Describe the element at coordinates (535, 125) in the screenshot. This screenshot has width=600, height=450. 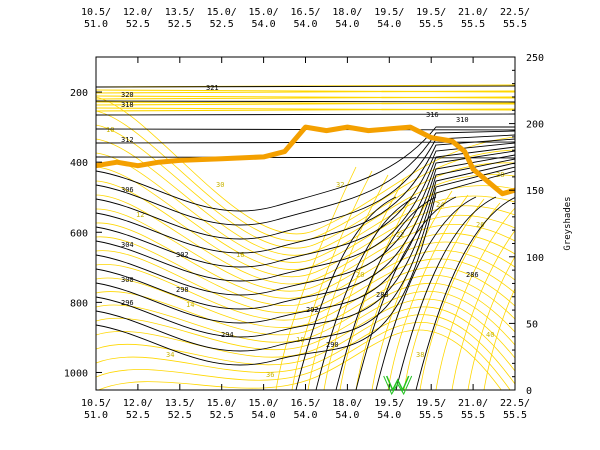
I see `y-right-tick-label: 200` at that location.